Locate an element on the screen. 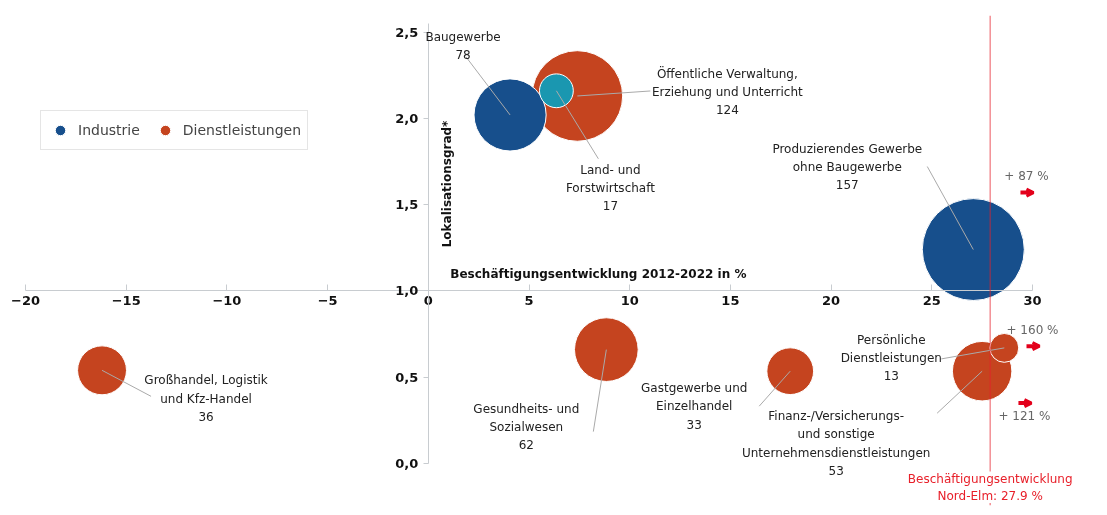  annotation: Baugewerbe 78 is located at coordinates (463, 46).